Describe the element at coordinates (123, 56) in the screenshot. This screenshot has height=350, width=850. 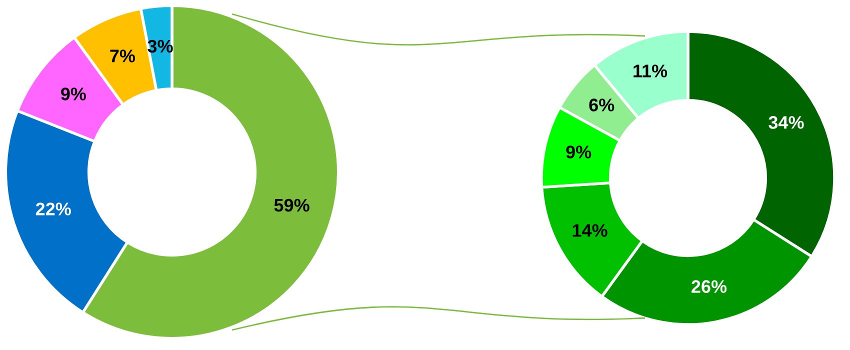
I see `data-label: 7%` at that location.